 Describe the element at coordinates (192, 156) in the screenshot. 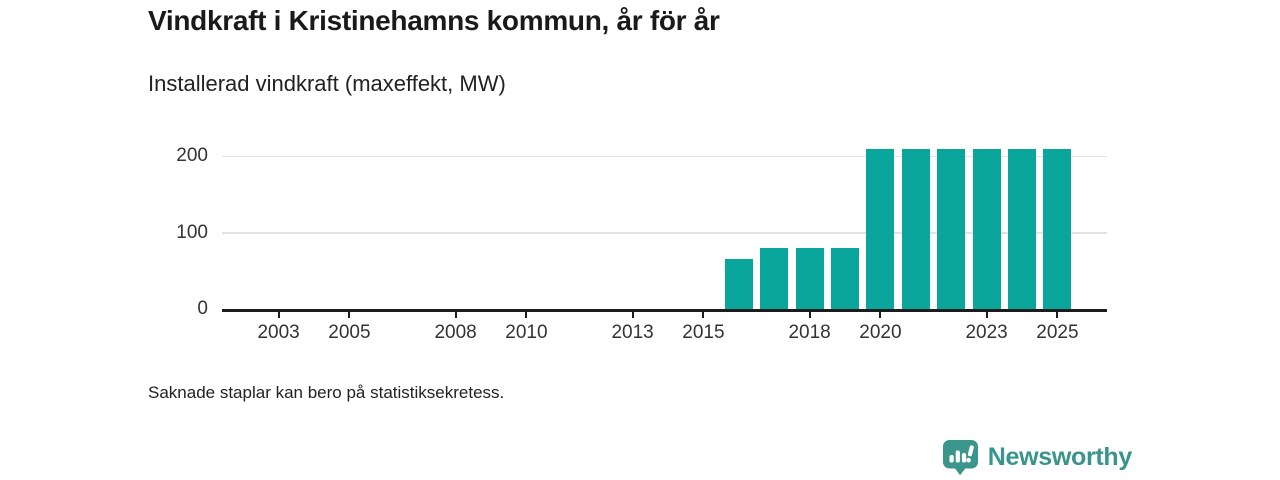

I see `y-tick-label-200: 200` at that location.